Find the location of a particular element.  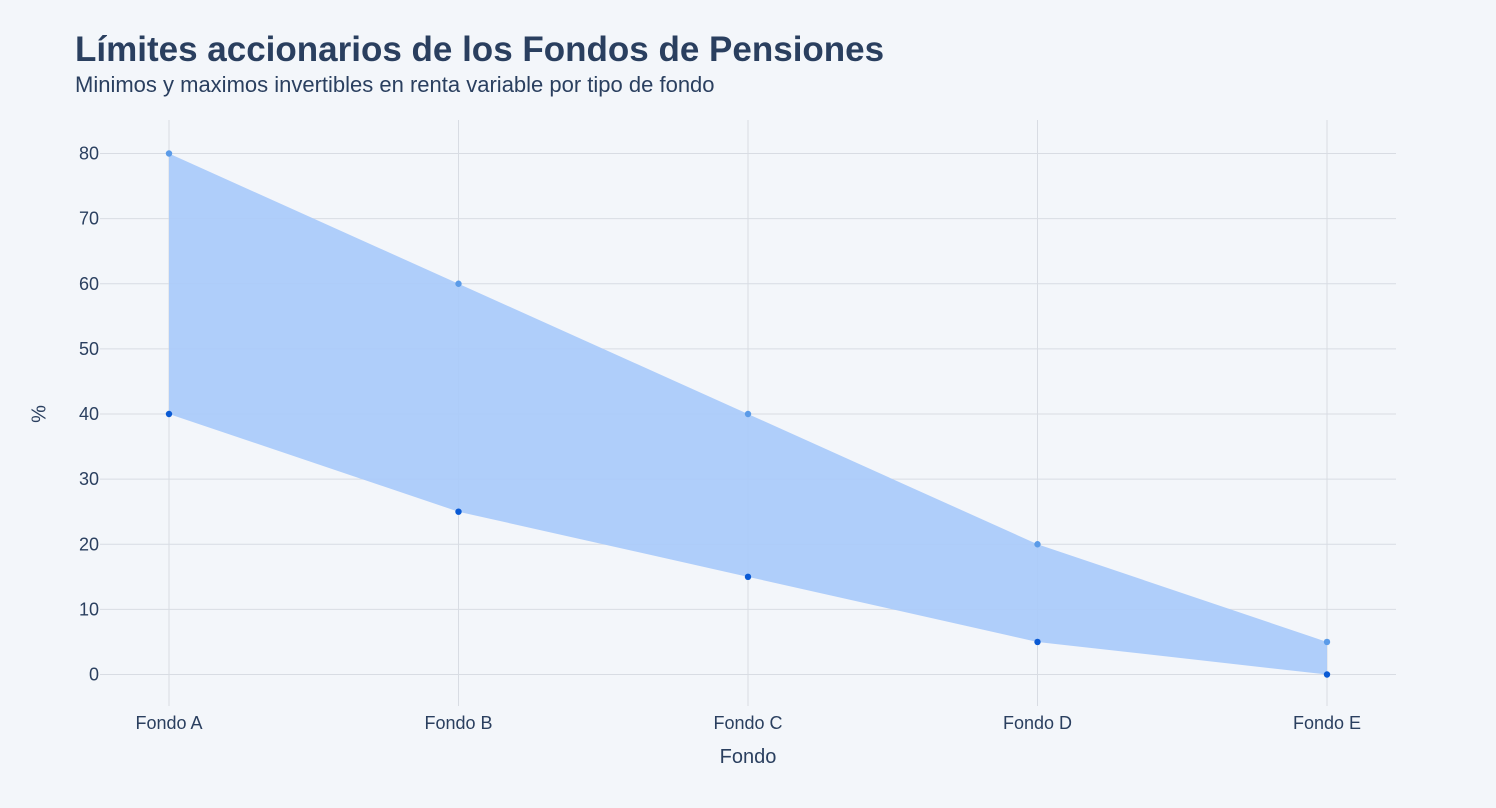

y-tick-label: 20 is located at coordinates (89, 544).